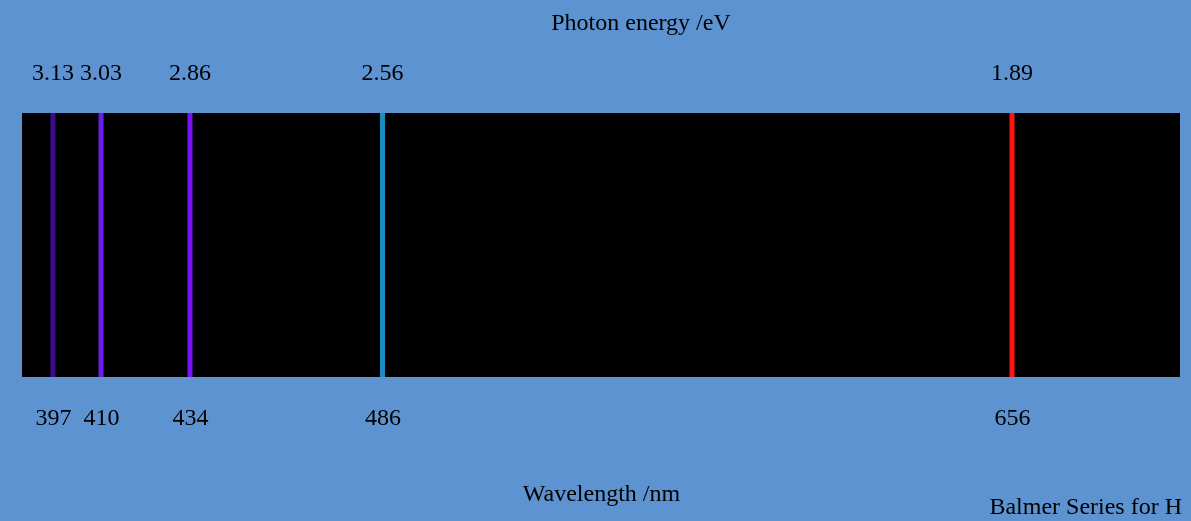 This screenshot has width=1191, height=521. Describe the element at coordinates (190, 416) in the screenshot. I see `x-tick-label: 434` at that location.